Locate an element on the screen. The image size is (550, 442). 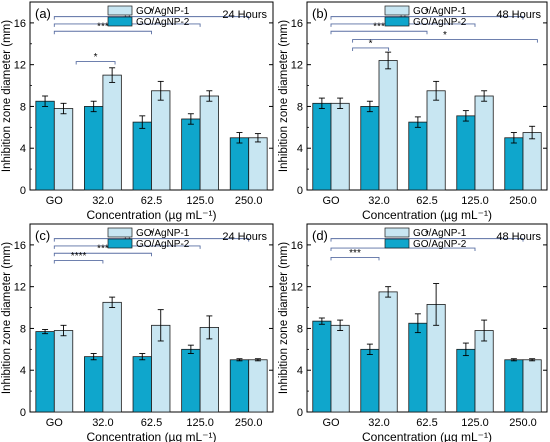
significance-label: **** is located at coordinates (79, 256).